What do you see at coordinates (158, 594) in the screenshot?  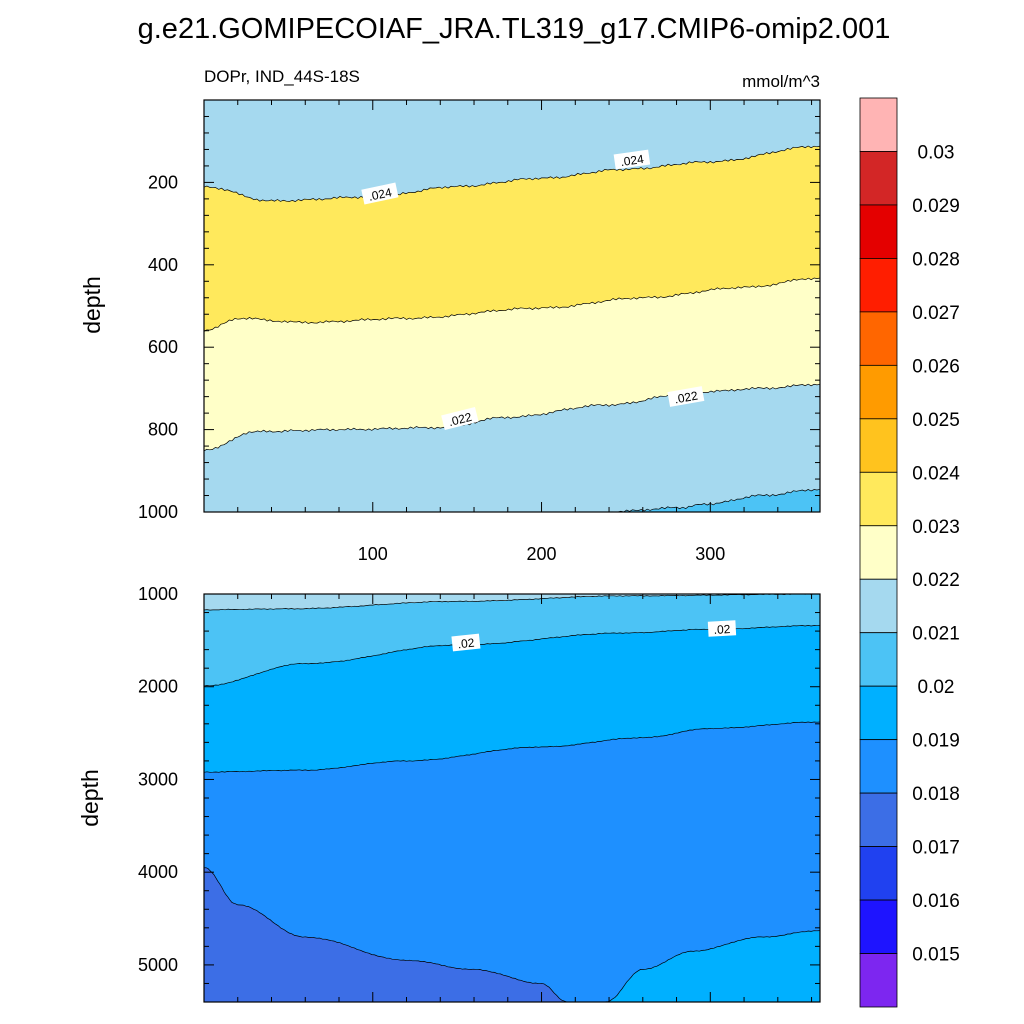 I see `lower-ytick-label: 1000` at bounding box center [158, 594].